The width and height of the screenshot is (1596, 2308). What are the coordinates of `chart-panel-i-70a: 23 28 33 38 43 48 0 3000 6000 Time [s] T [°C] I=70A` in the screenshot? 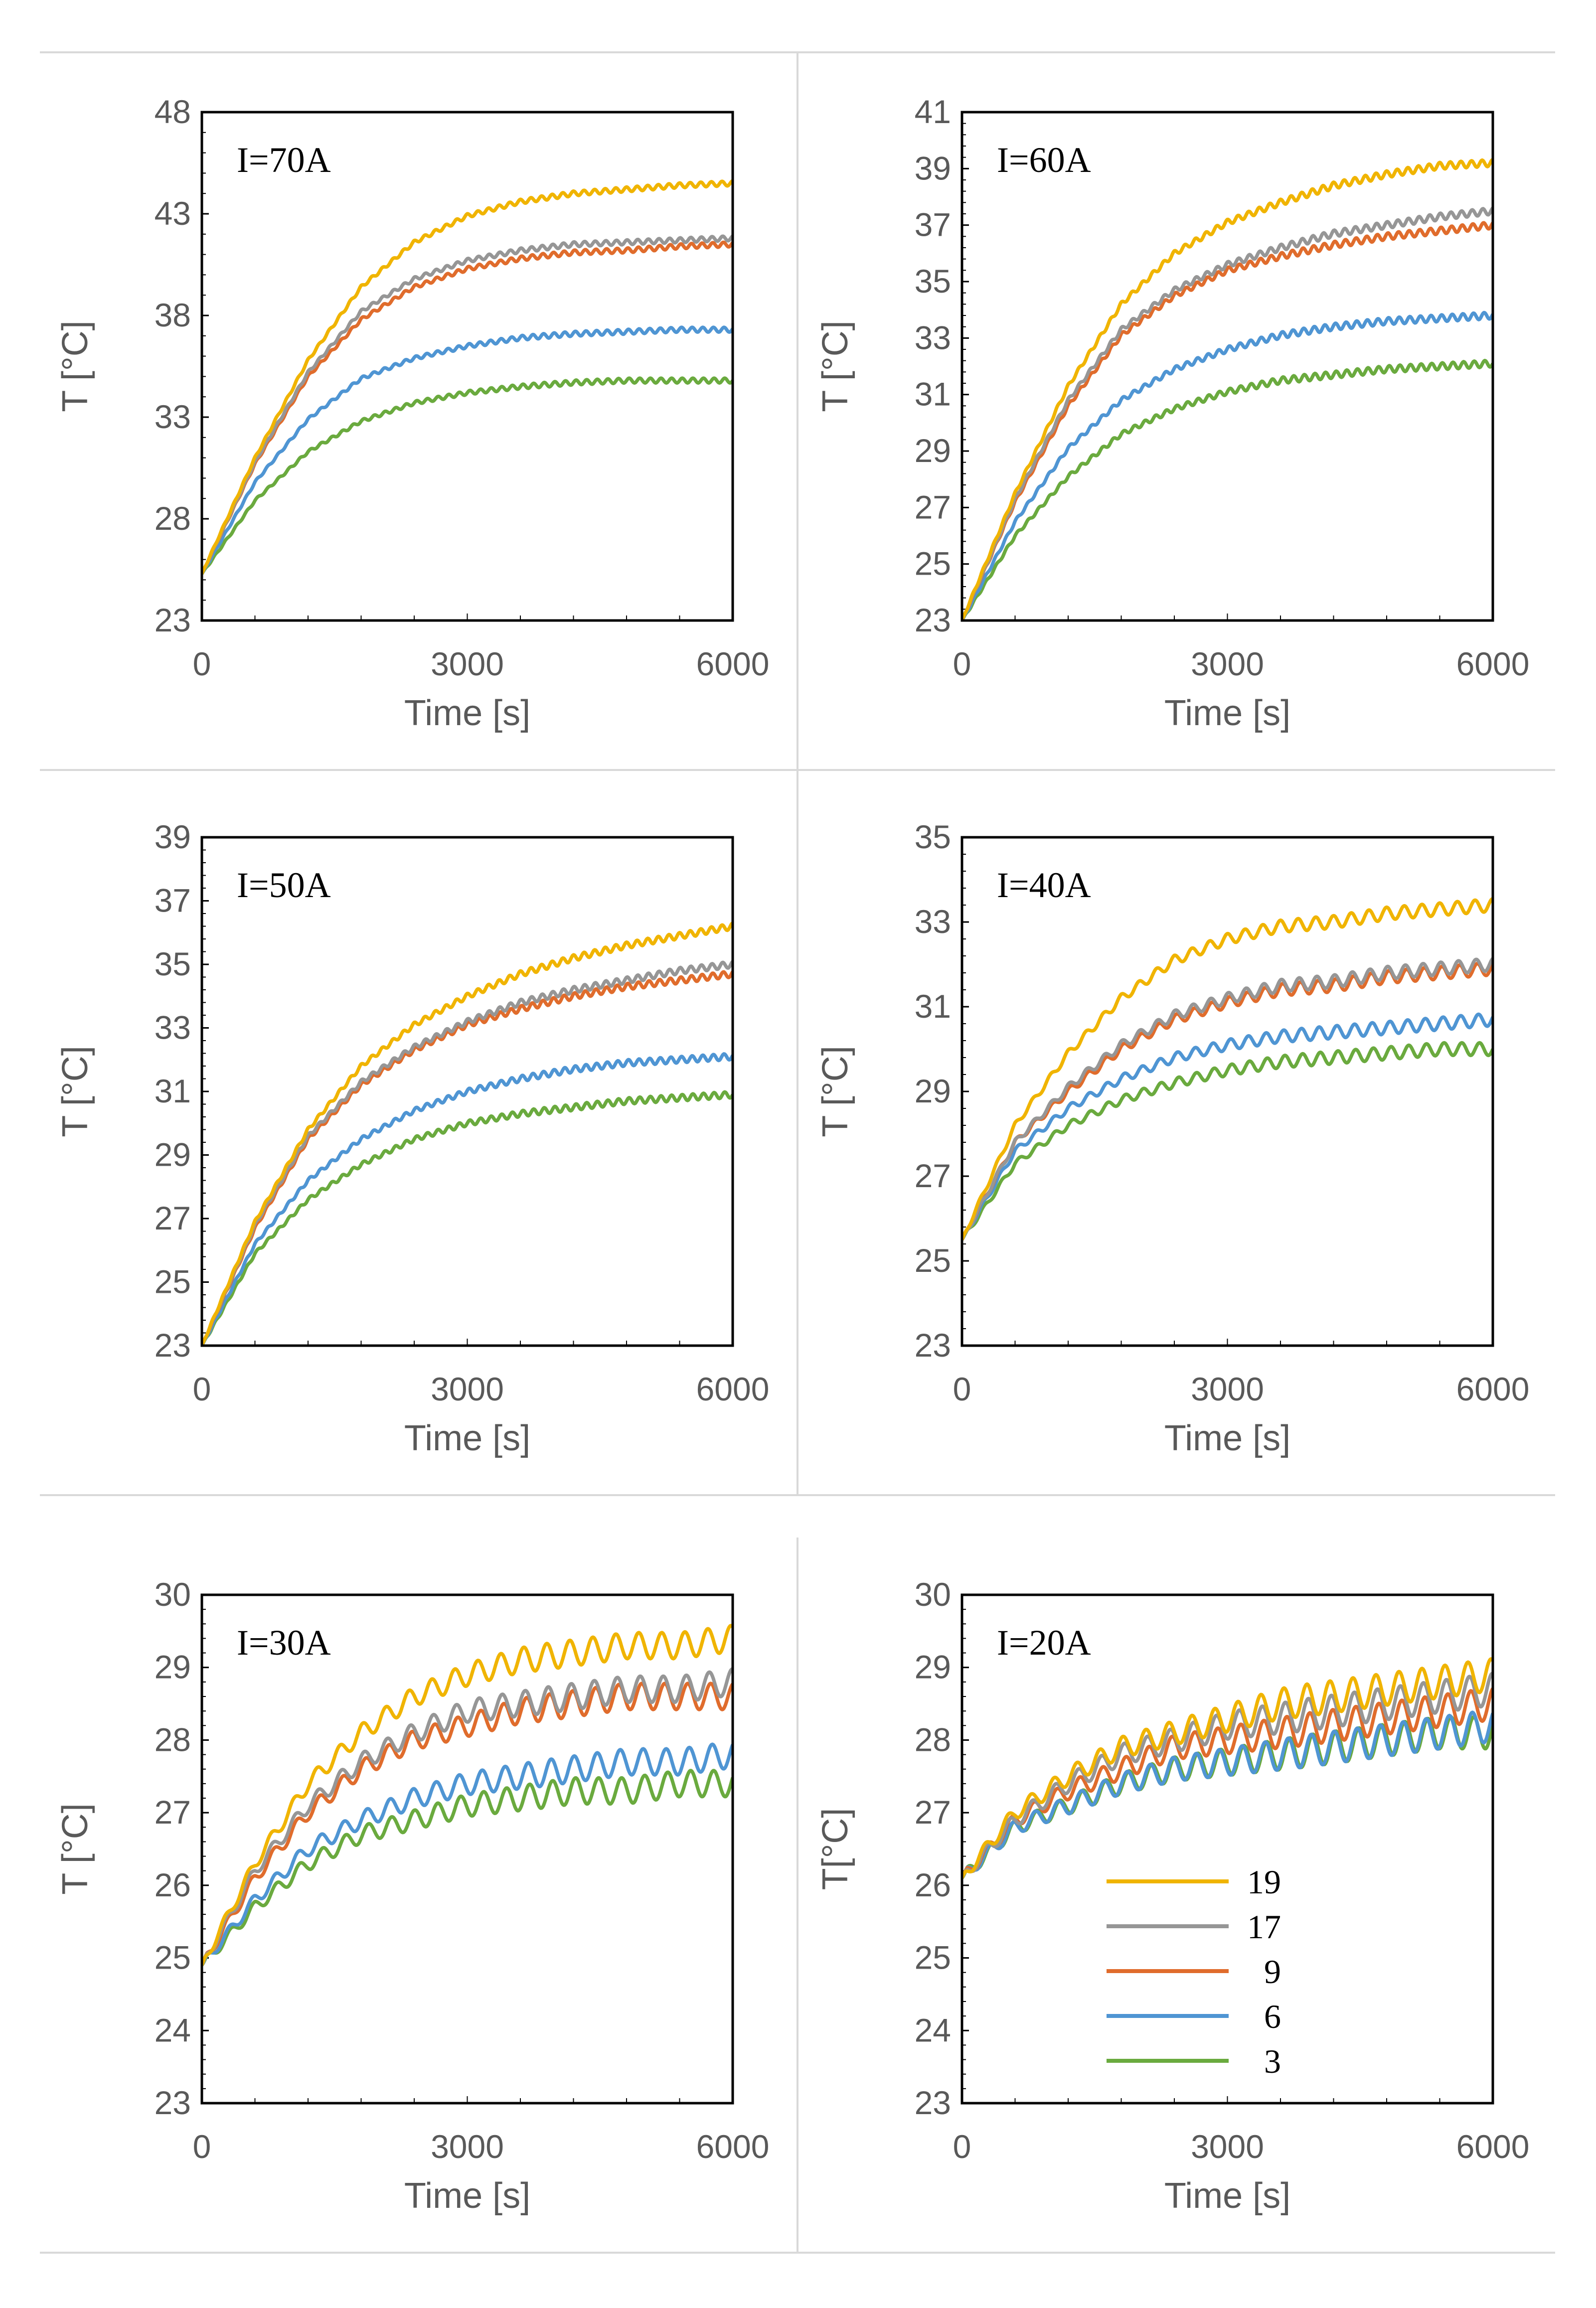 It's located at (412, 413).